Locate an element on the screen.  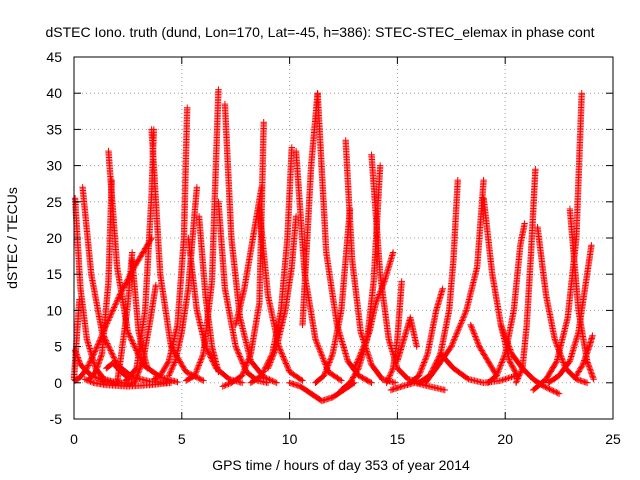
y-tick-label: 0 is located at coordinates (58, 383).